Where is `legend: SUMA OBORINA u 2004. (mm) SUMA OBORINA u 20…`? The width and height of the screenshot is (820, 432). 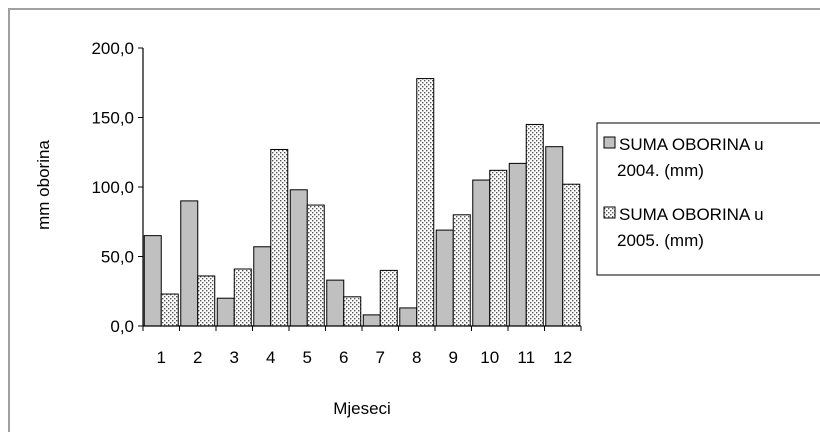 legend: SUMA OBORINA u 2004. (mm) SUMA OBORINA u 20… is located at coordinates (708, 199).